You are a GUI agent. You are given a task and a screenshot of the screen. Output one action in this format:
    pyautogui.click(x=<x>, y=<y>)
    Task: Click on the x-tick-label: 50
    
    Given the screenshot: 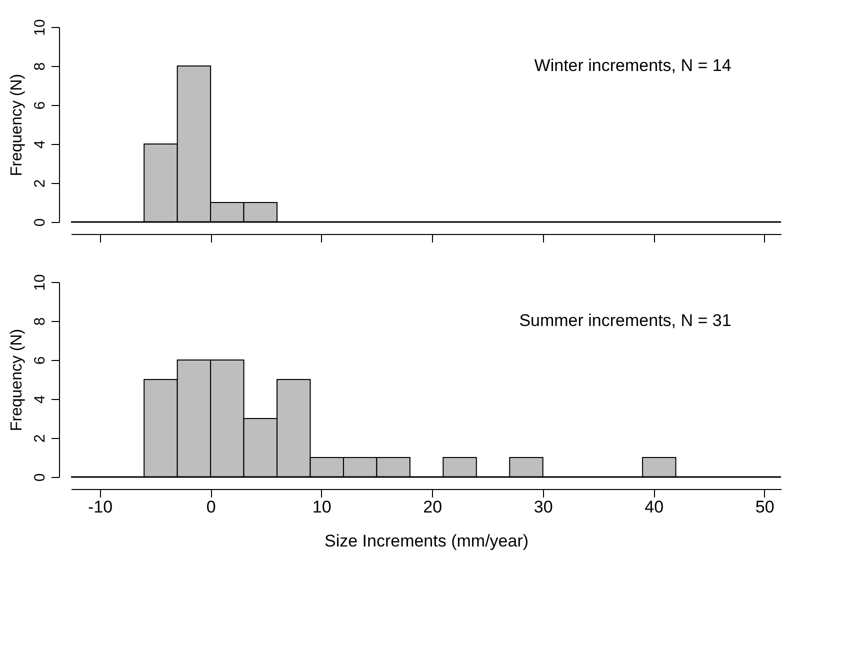 What is the action you would take?
    pyautogui.click(x=764, y=507)
    